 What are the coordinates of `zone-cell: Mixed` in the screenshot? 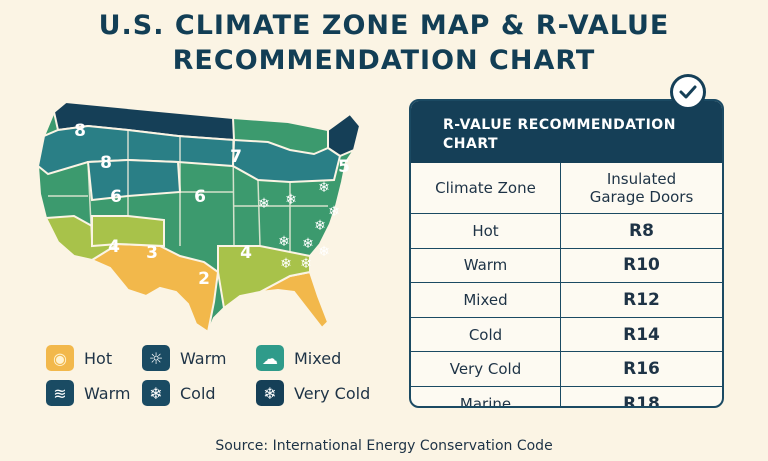 It's located at (486, 300).